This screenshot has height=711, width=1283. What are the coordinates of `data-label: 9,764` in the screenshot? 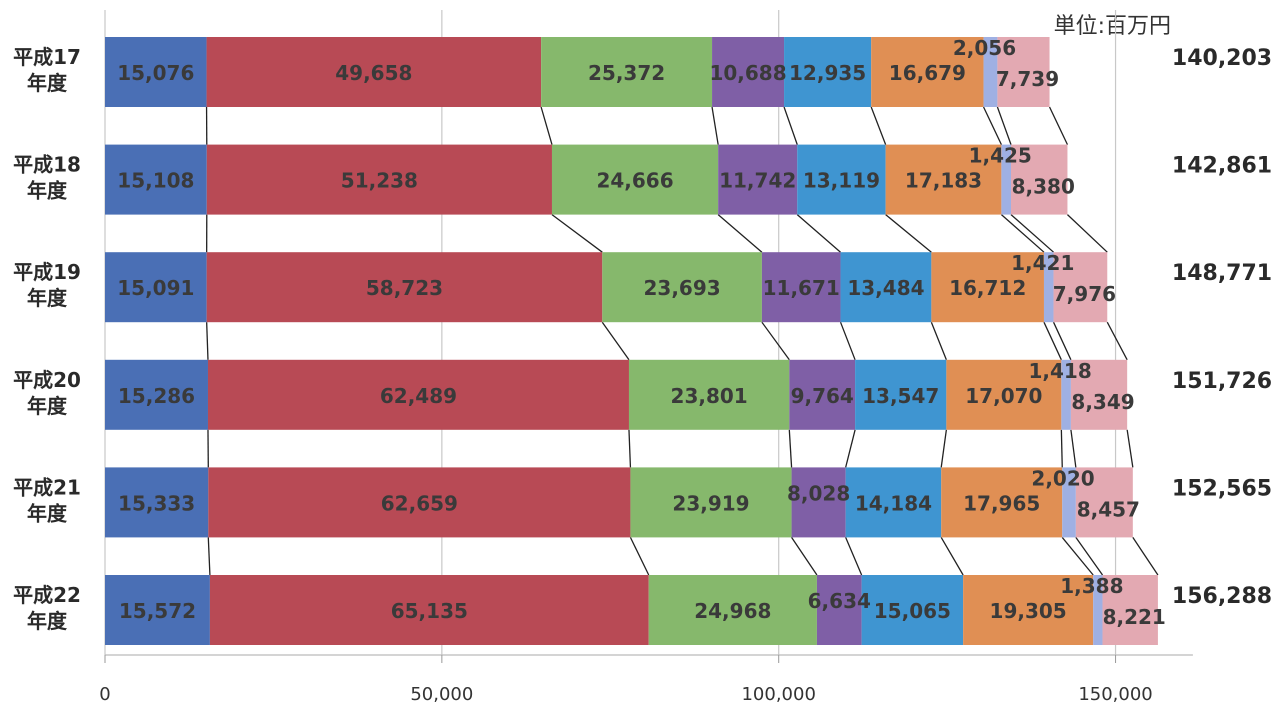 It's located at (822, 396).